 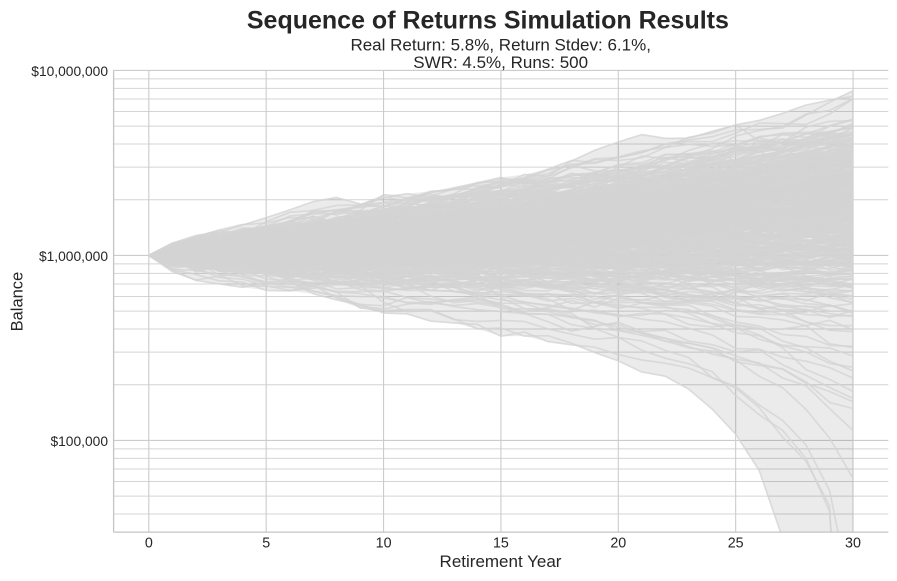 I want to click on svg-text: 25, so click(x=736, y=544).